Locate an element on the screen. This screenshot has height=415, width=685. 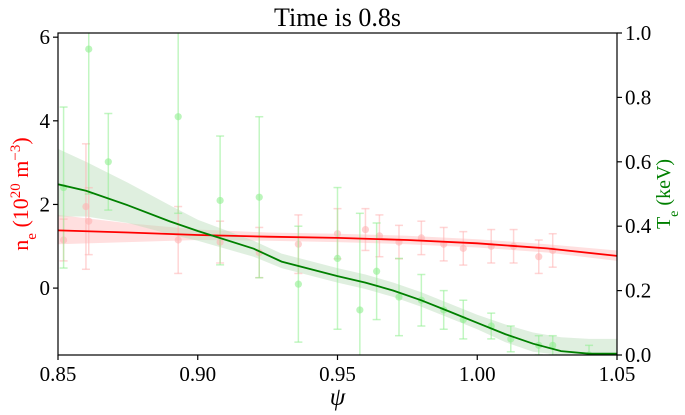
y-left-label-paren-open: (10 is located at coordinates (20, 215).